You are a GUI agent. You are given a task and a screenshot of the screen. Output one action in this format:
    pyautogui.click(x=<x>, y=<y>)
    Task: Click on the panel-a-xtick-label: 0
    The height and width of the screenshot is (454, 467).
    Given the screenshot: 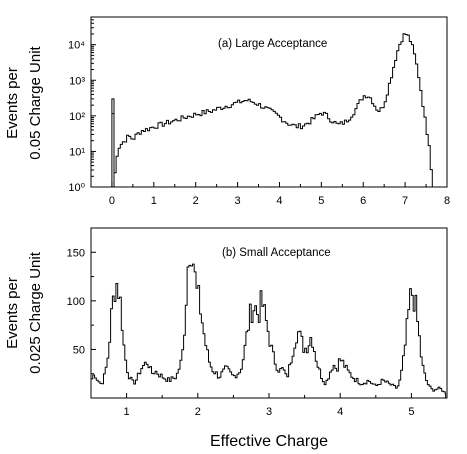 What is the action you would take?
    pyautogui.click(x=112, y=201)
    